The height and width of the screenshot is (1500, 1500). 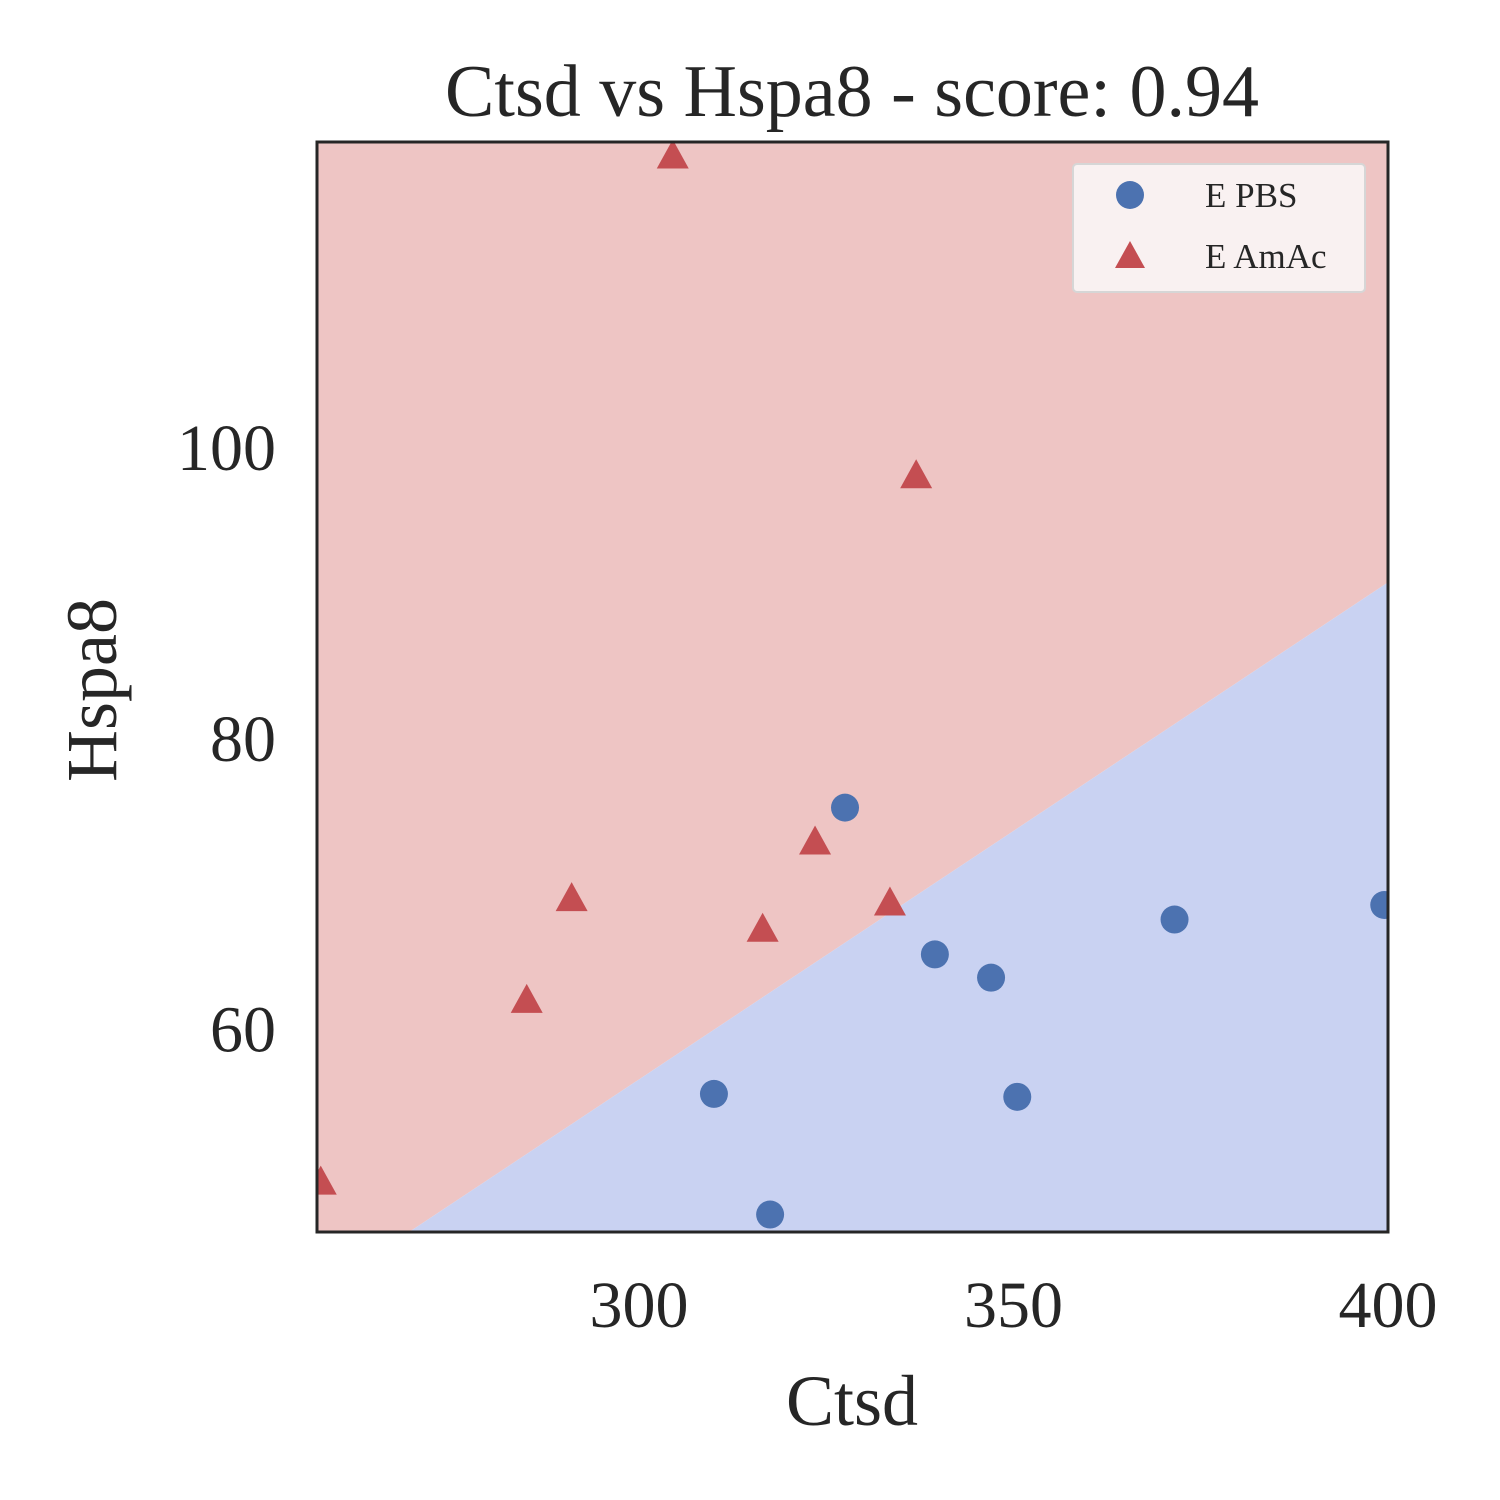 What do you see at coordinates (1251, 195) in the screenshot?
I see `legend-label-e-pbs: E PBS` at bounding box center [1251, 195].